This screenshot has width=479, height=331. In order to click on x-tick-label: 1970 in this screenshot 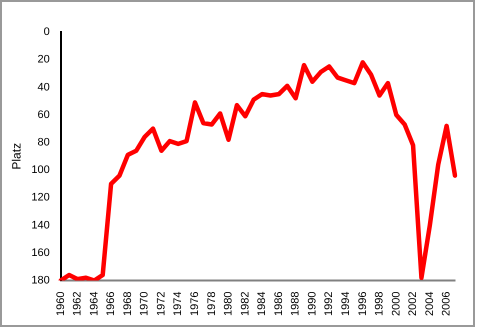, I will do `click(144, 304)`.